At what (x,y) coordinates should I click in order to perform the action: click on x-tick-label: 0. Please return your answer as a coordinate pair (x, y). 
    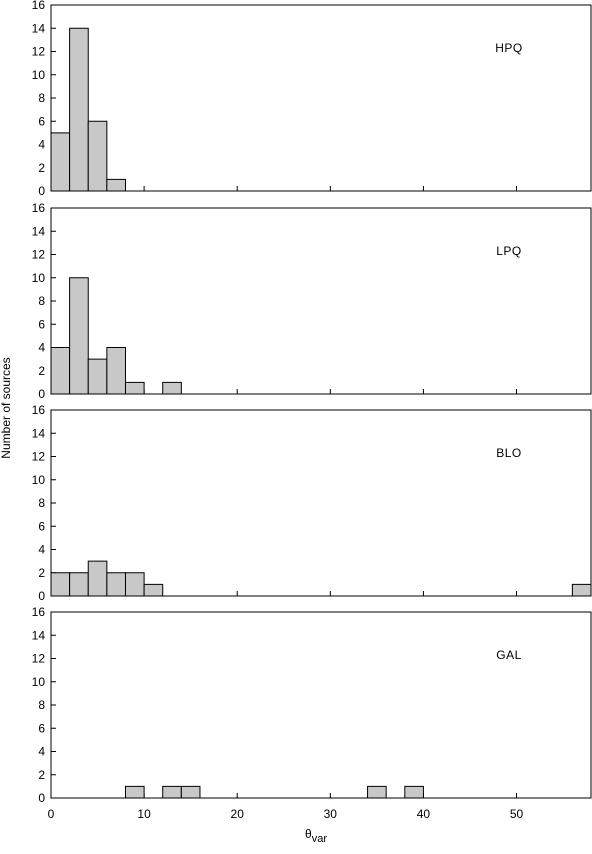
    Looking at the image, I should click on (51, 814).